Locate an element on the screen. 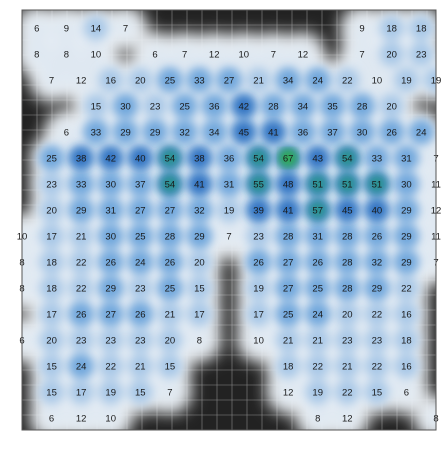 Image resolution: width=442 pixels, height=450 pixels. cell-value-label: 15 is located at coordinates (51, 367).